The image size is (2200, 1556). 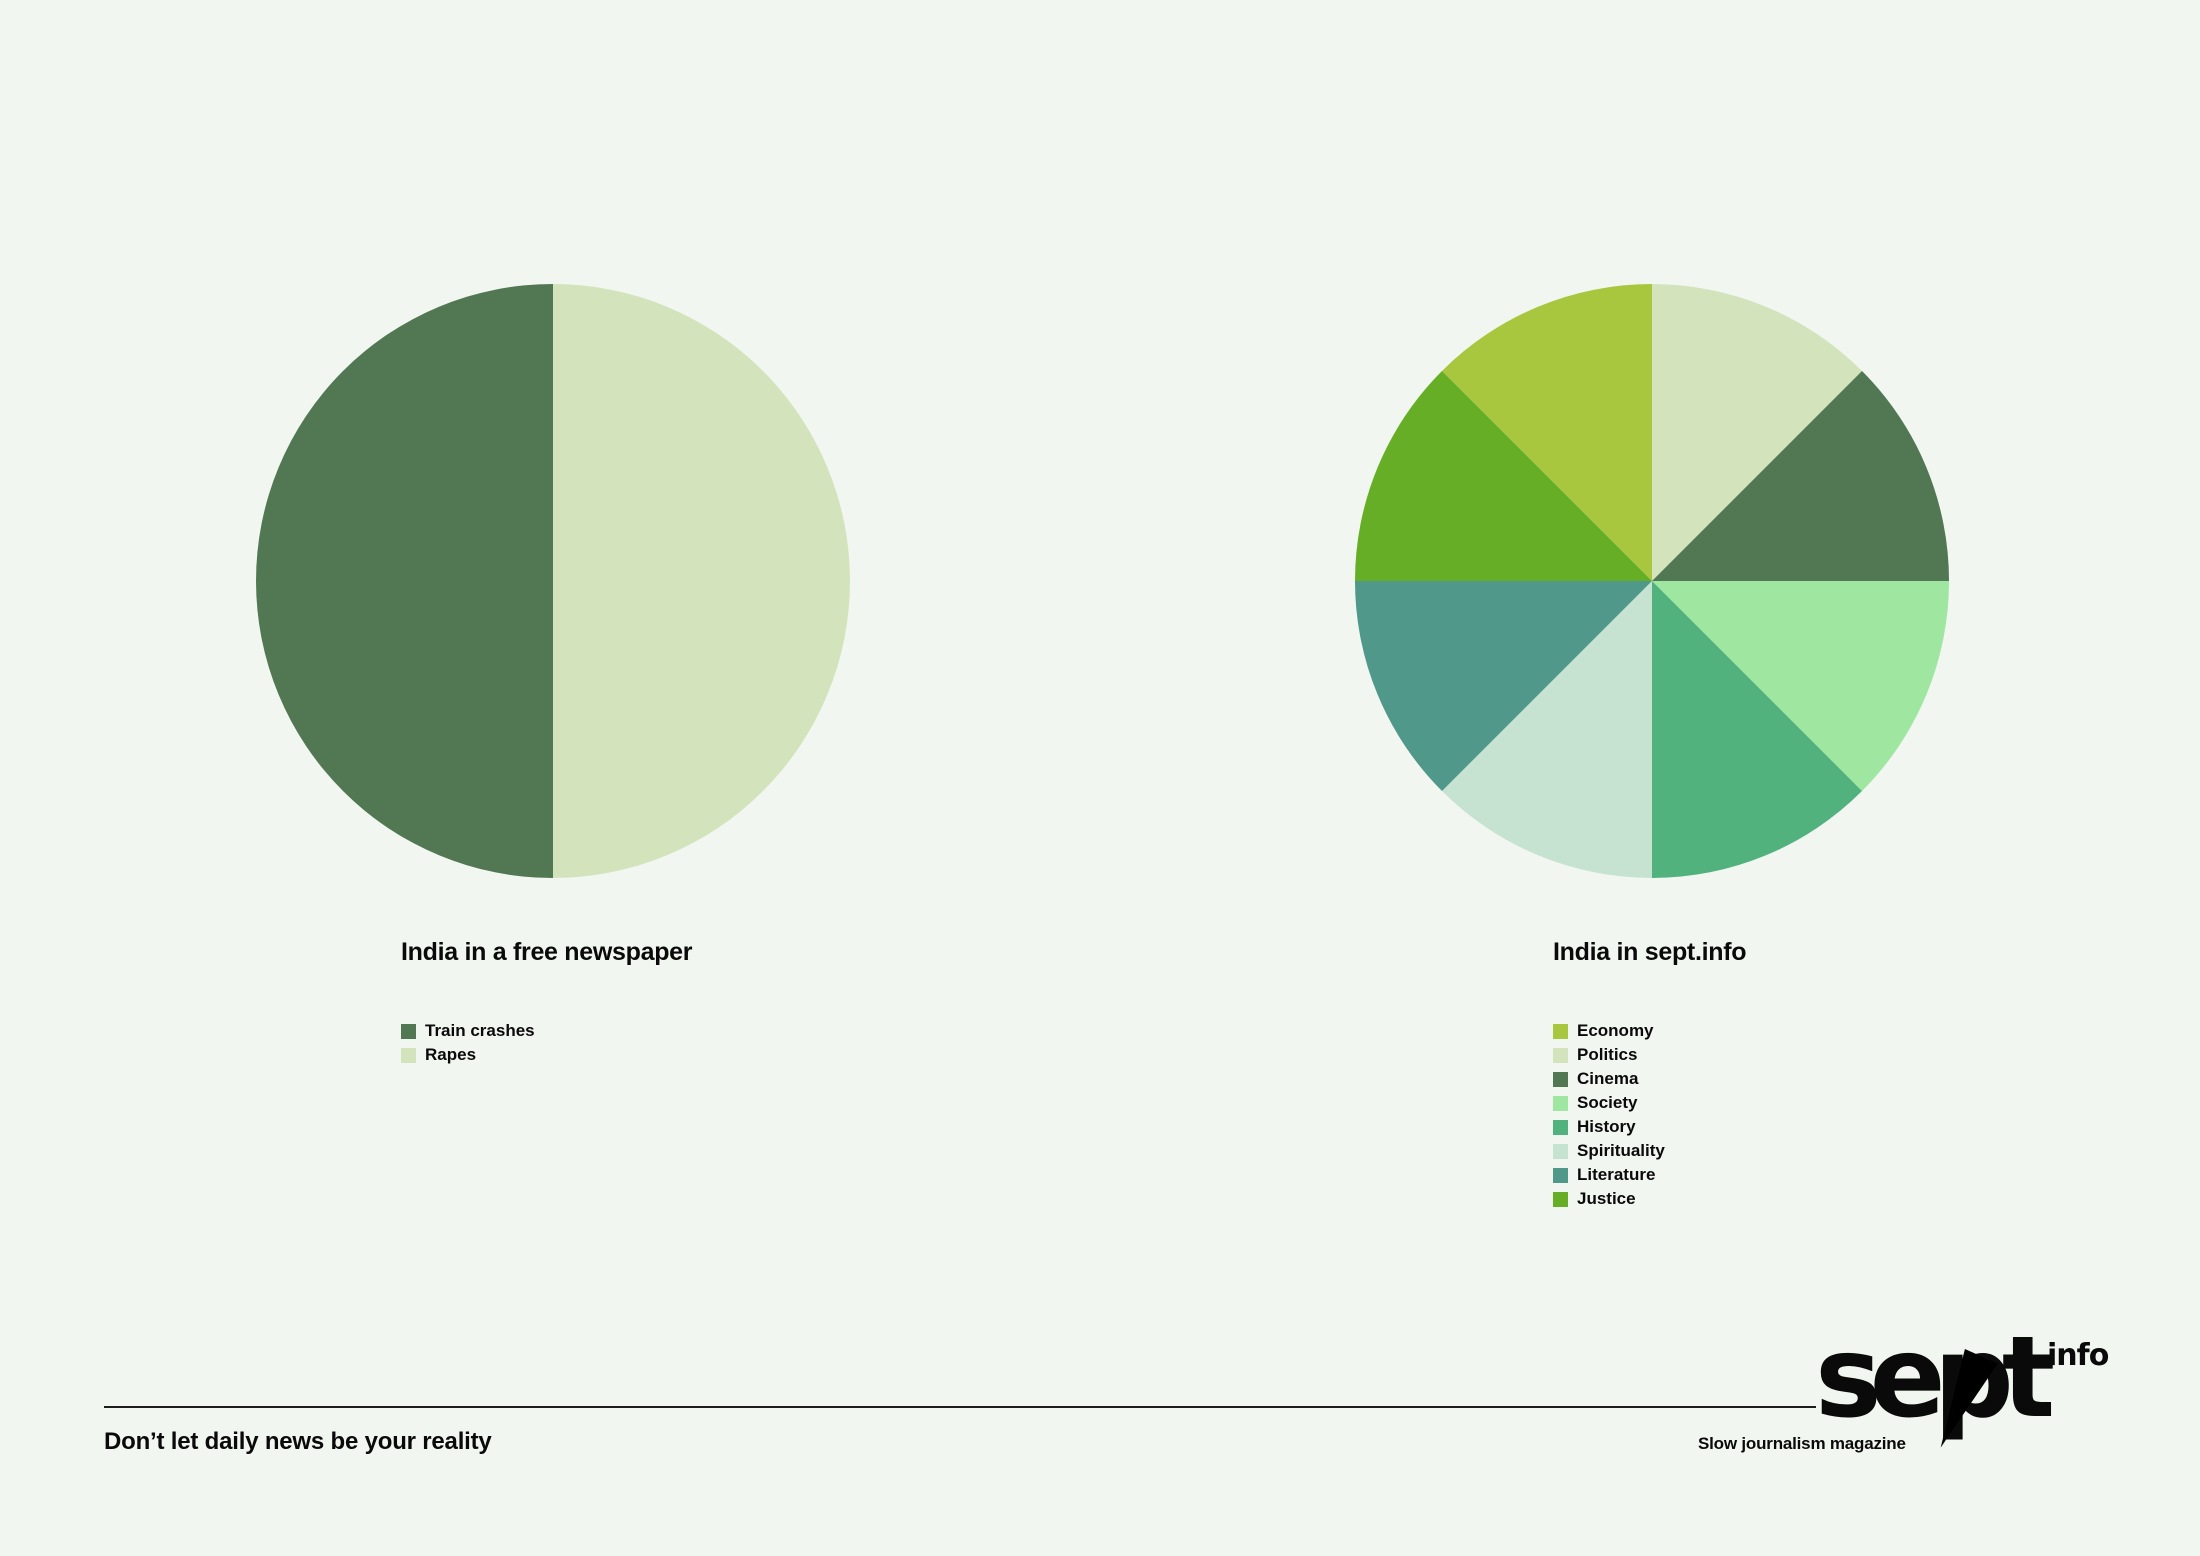 I want to click on legend-label: Literature, so click(x=1616, y=1174).